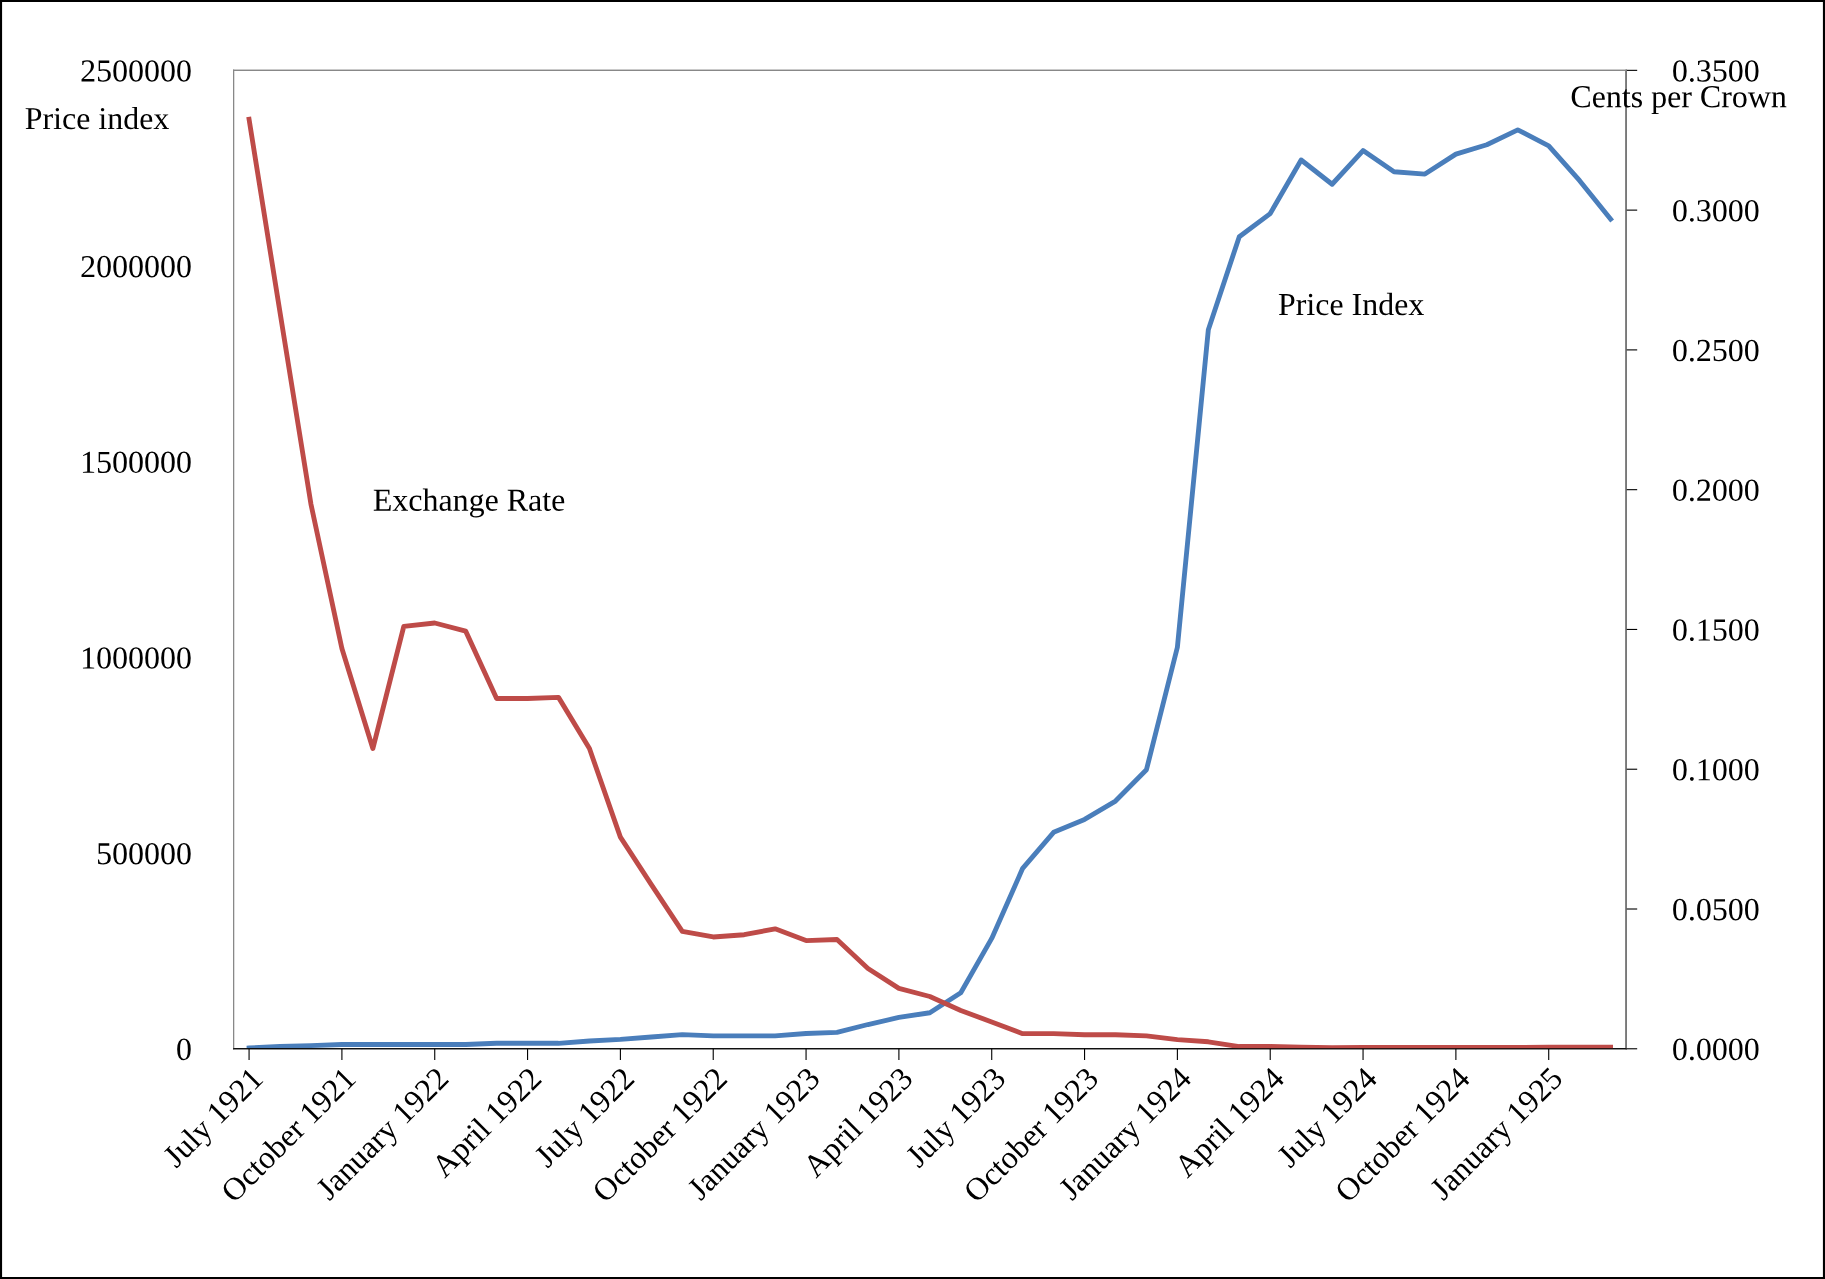 The image size is (1825, 1279). I want to click on y2-tick-label: 0.0000, so click(1716, 1049).